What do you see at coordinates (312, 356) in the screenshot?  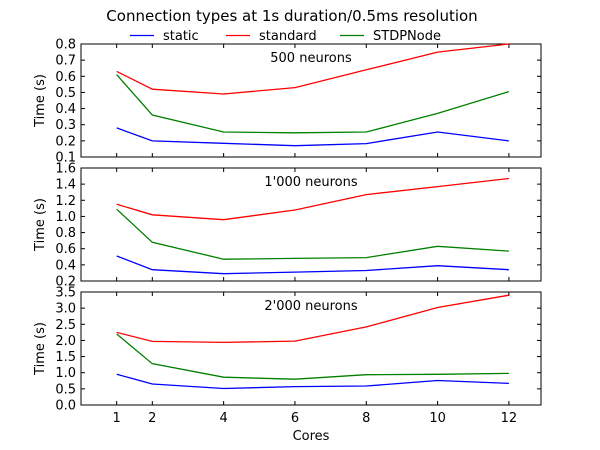 I see `panel-3-series-stdpnode` at bounding box center [312, 356].